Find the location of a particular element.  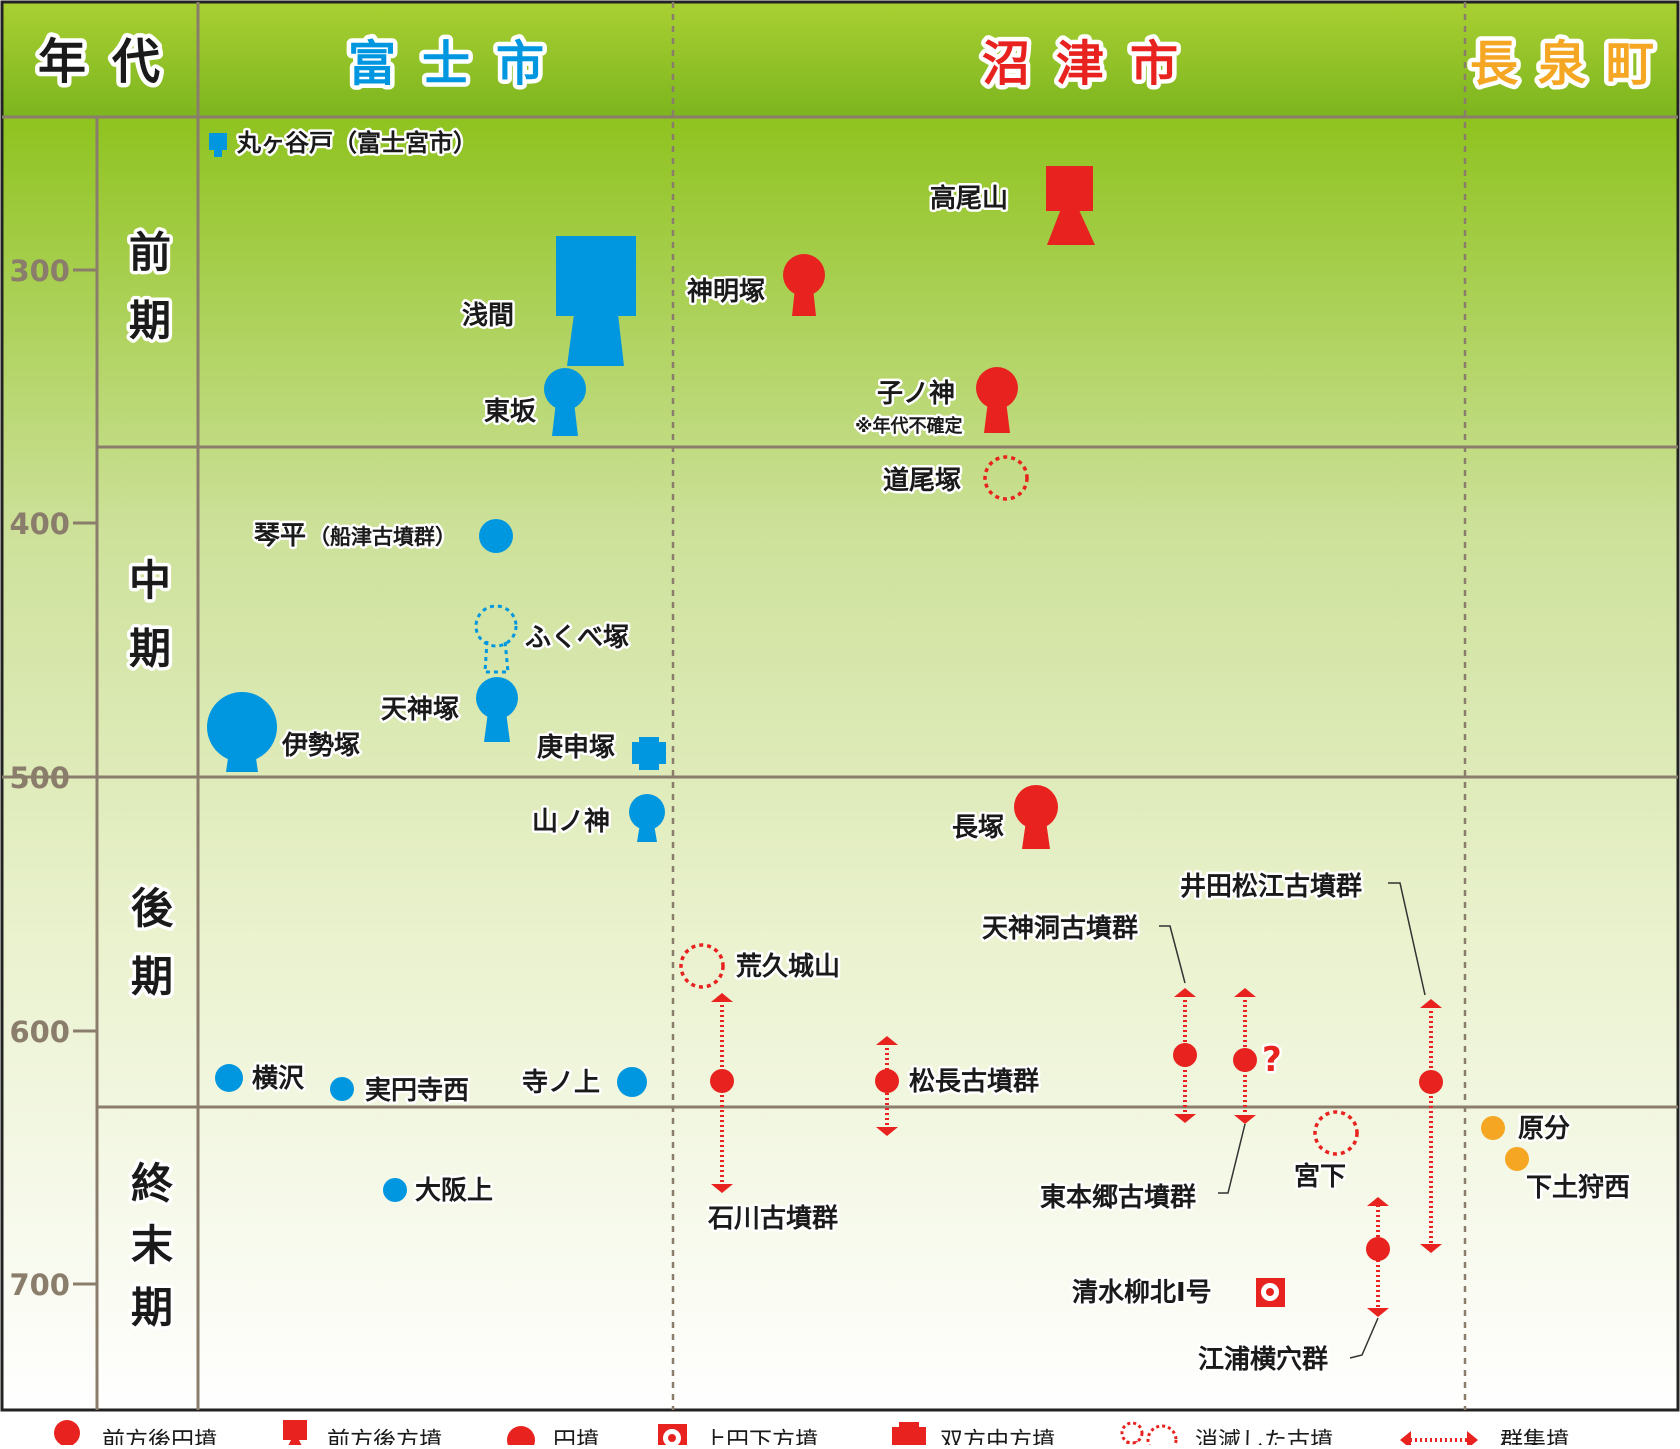

period-late-1: 後 is located at coordinates (152, 908).